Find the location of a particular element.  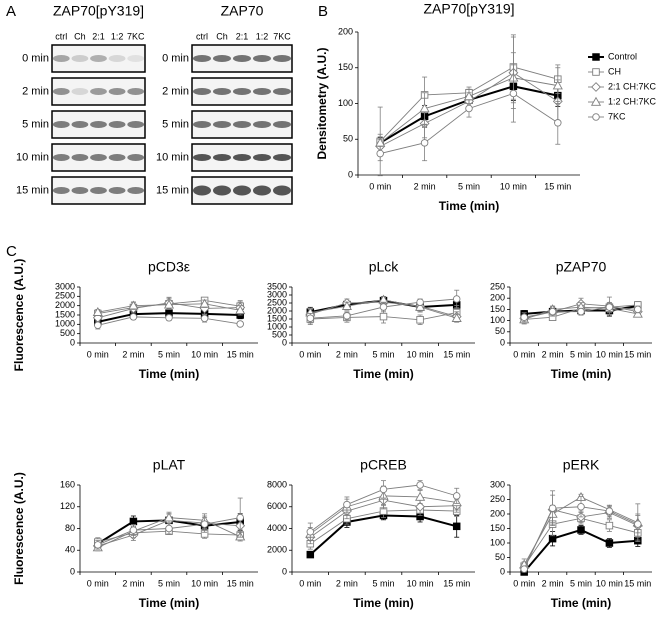

legend-label: 7KC is located at coordinates (617, 116).